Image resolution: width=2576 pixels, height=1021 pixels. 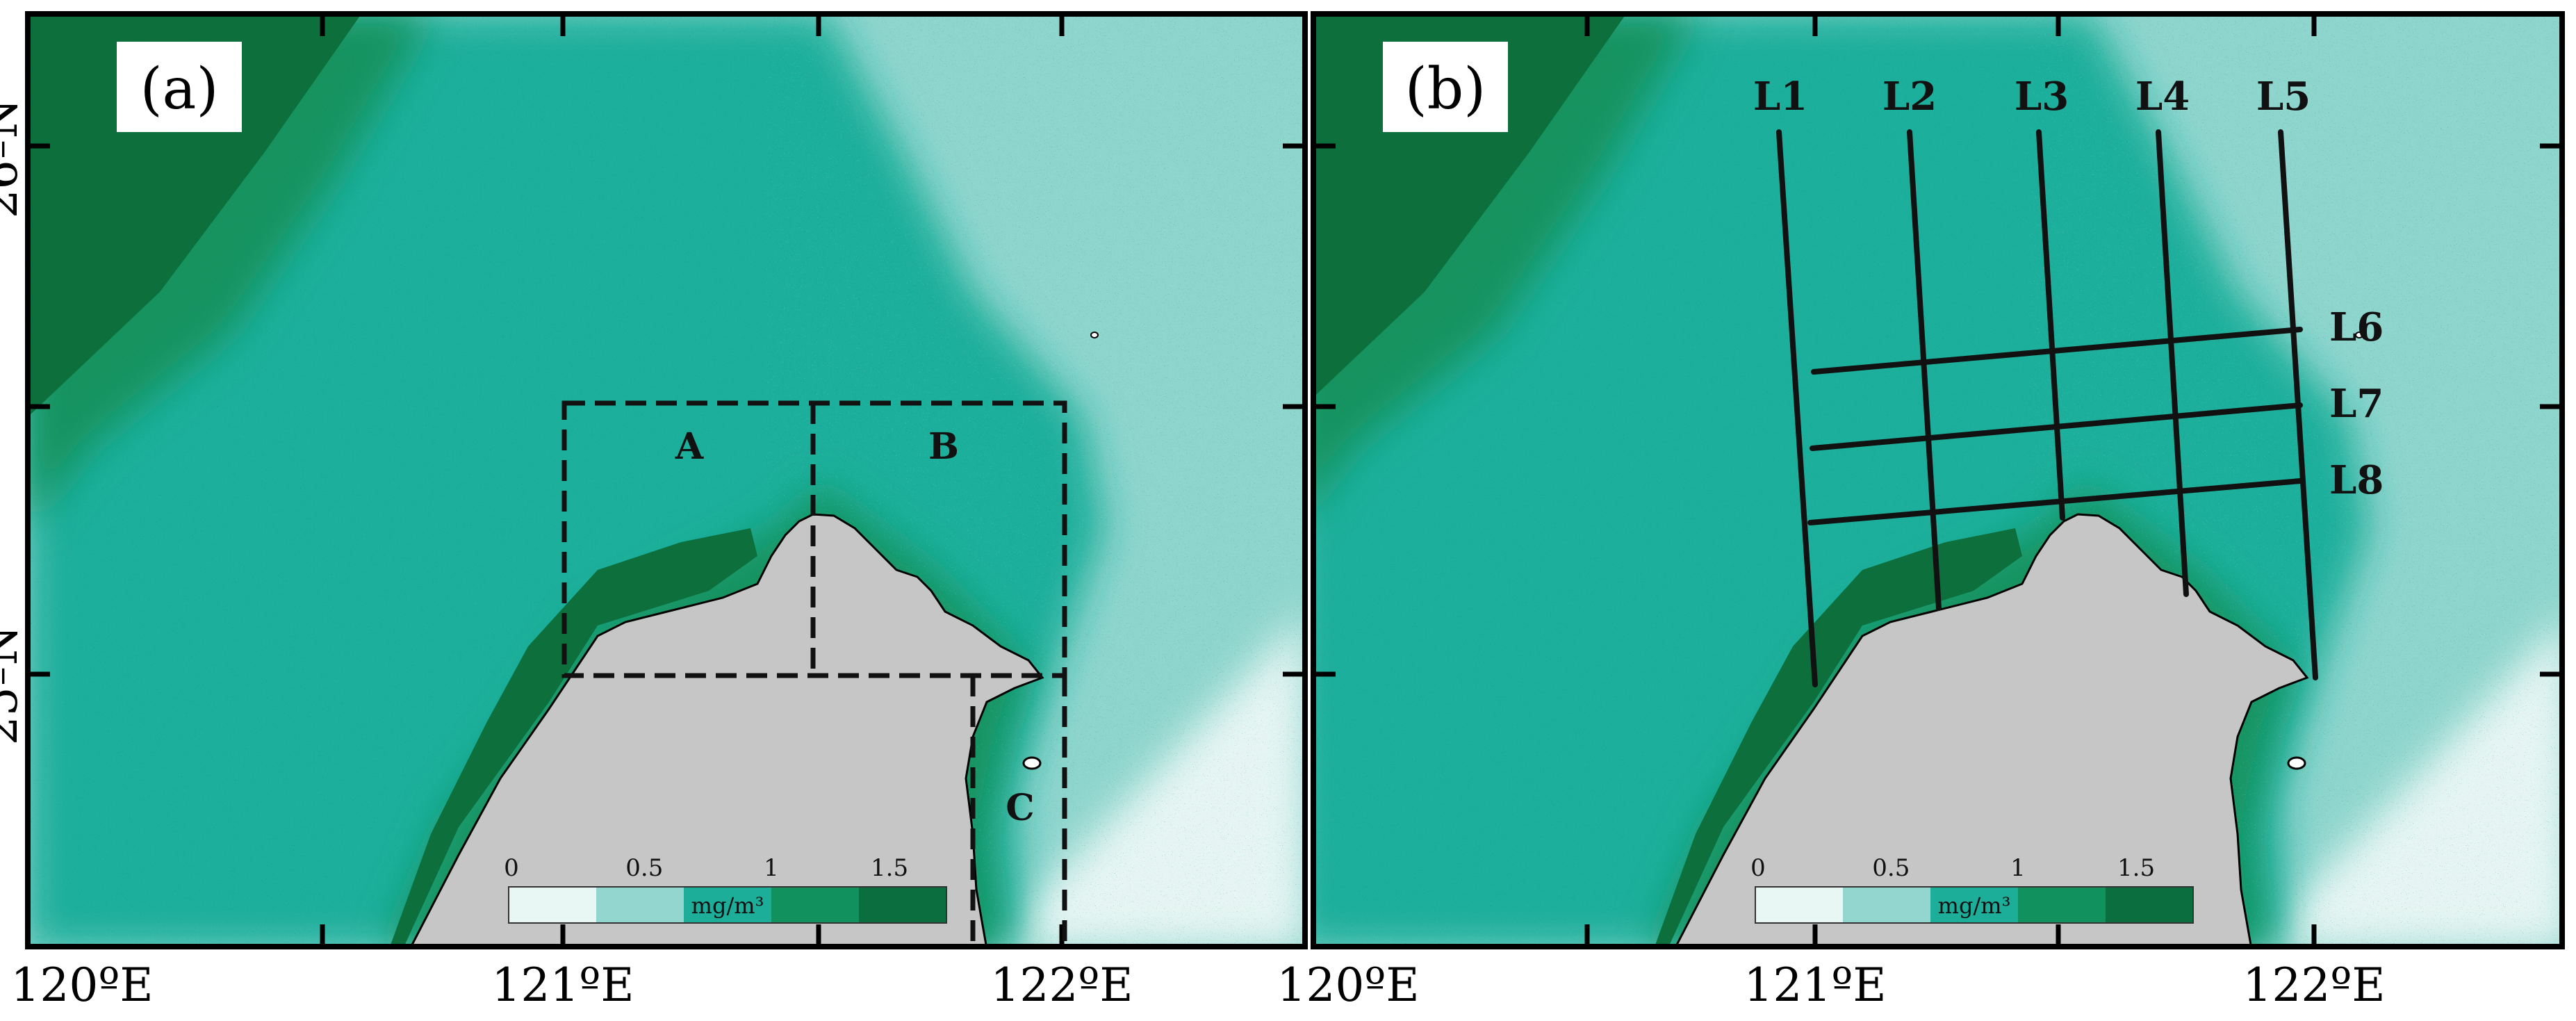 What do you see at coordinates (1020, 808) in the screenshot?
I see `region-label-c: C` at bounding box center [1020, 808].